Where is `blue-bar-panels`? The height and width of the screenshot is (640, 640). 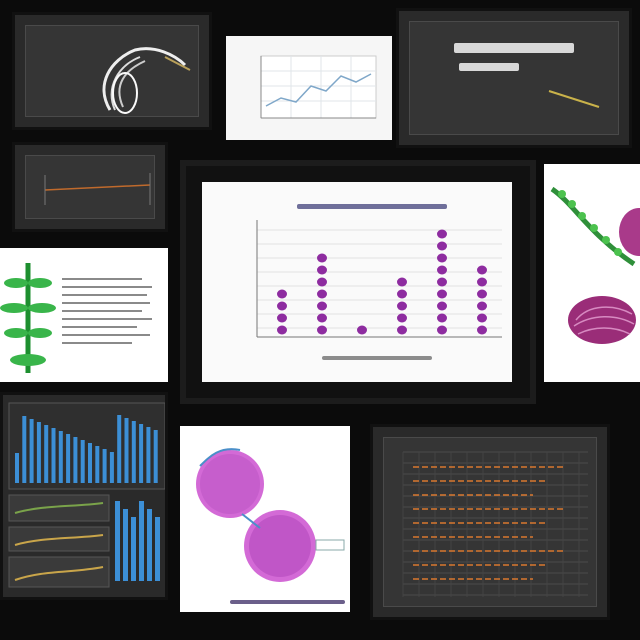 blue-bar-panels is located at coordinates (86, 495).